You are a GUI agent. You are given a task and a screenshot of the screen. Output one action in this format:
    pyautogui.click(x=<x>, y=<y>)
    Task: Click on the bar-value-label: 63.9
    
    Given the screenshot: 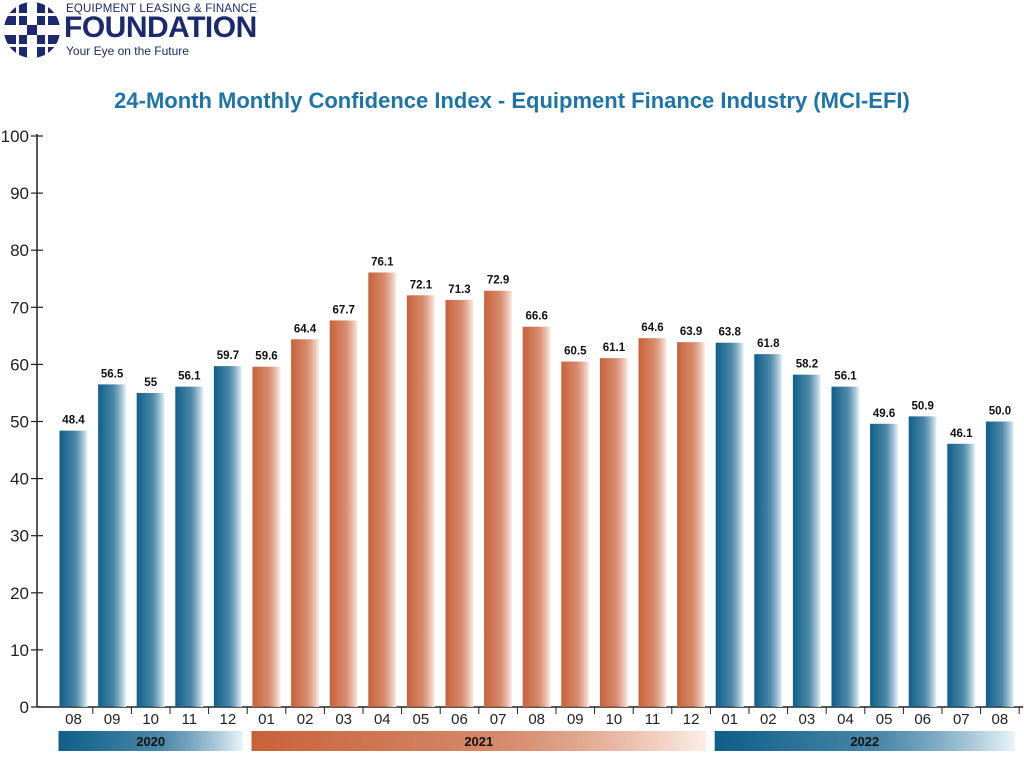 What is the action you would take?
    pyautogui.click(x=691, y=332)
    